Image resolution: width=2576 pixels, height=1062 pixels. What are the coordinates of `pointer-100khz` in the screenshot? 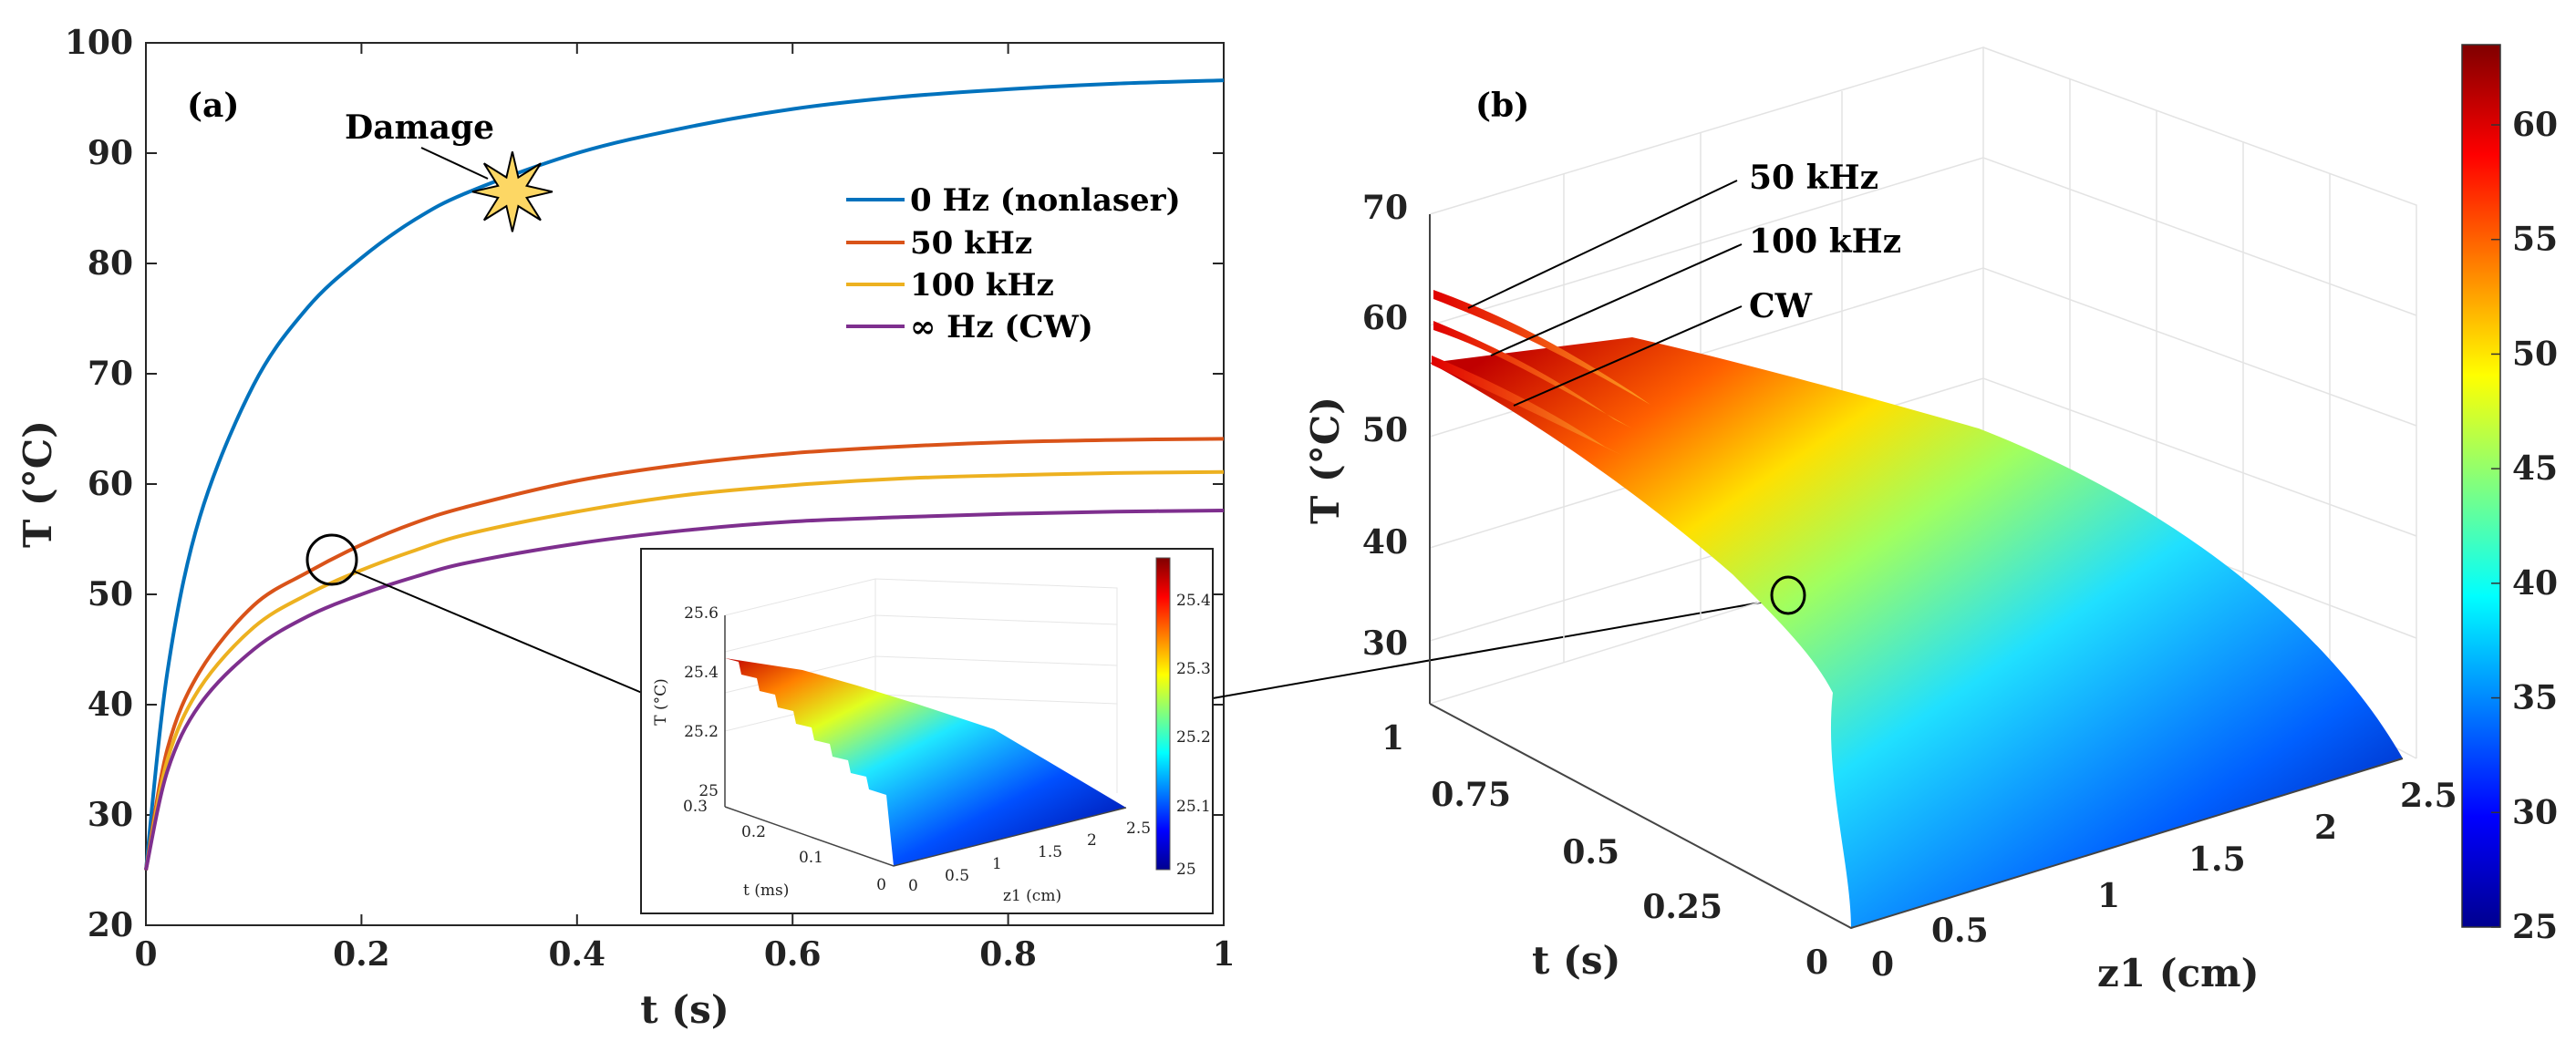 It's located at (1616, 299).